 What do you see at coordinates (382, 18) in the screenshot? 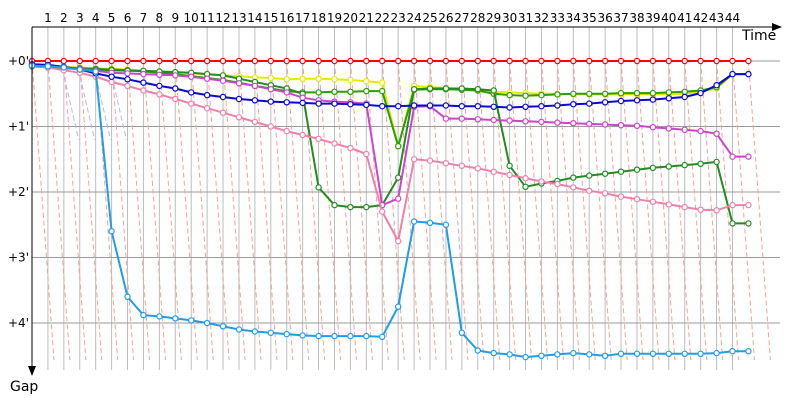
I see `x-tick-label: 22` at bounding box center [382, 18].